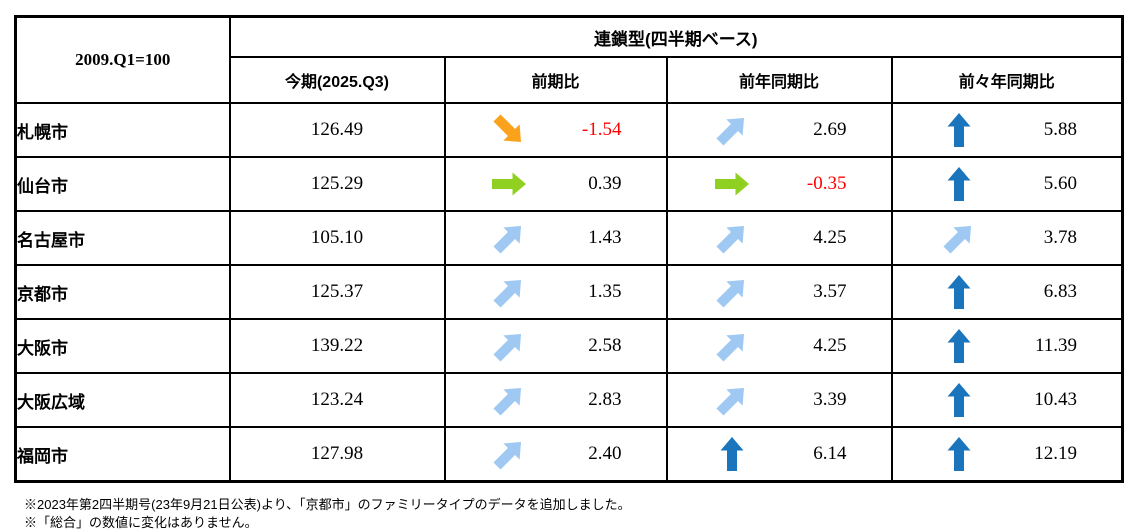  I want to click on yo2y-value: 5.88, so click(1060, 129).